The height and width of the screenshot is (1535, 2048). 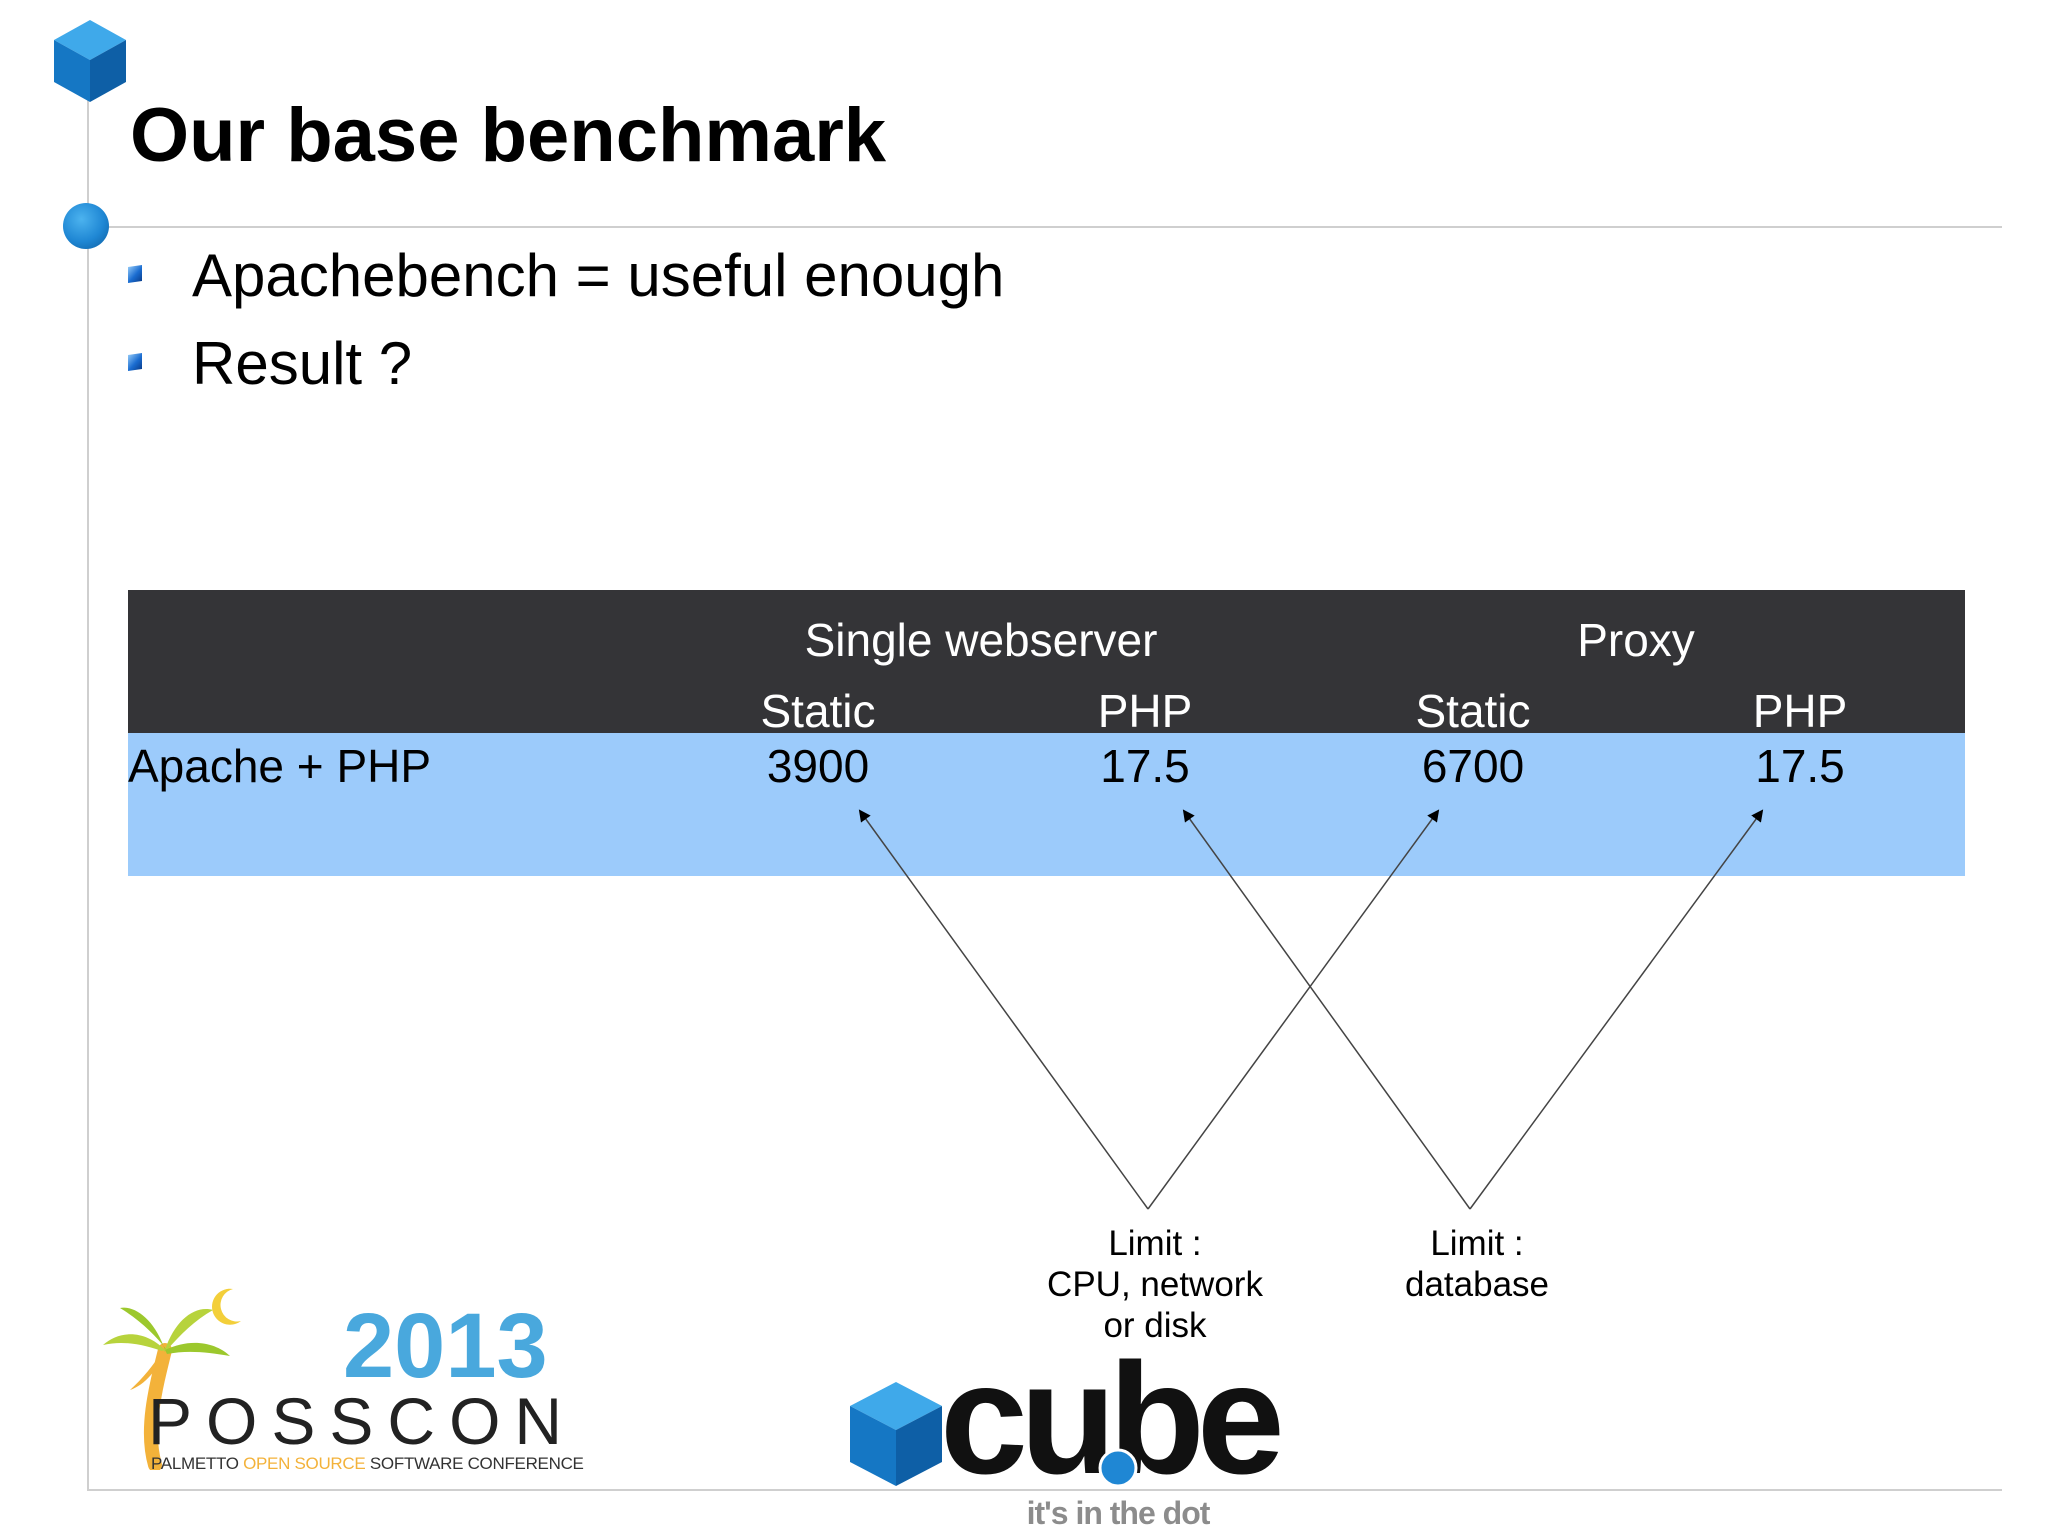 What do you see at coordinates (226, 1306) in the screenshot?
I see `crescent-moon-icon` at bounding box center [226, 1306].